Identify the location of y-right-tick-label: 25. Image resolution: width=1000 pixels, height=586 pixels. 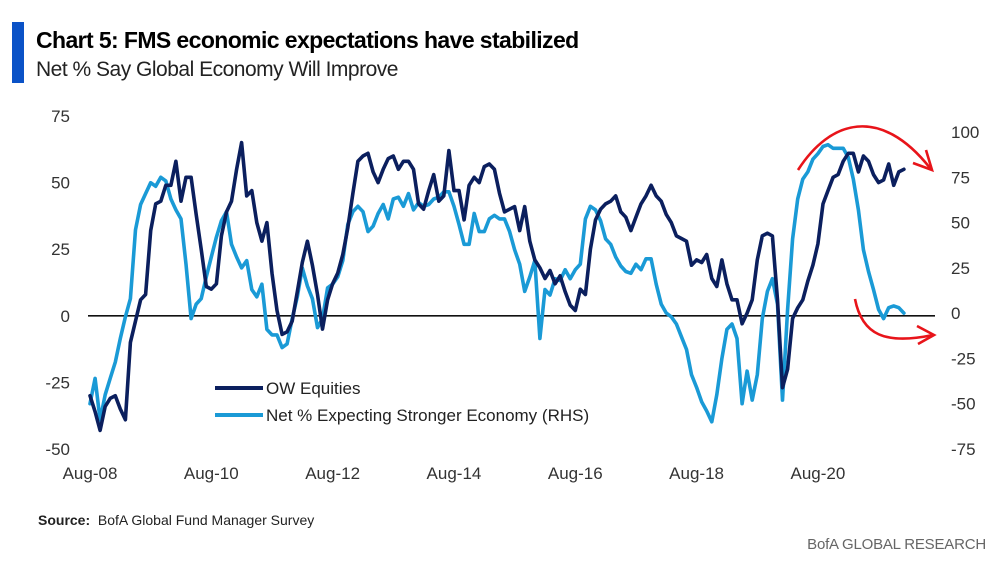
(960, 268).